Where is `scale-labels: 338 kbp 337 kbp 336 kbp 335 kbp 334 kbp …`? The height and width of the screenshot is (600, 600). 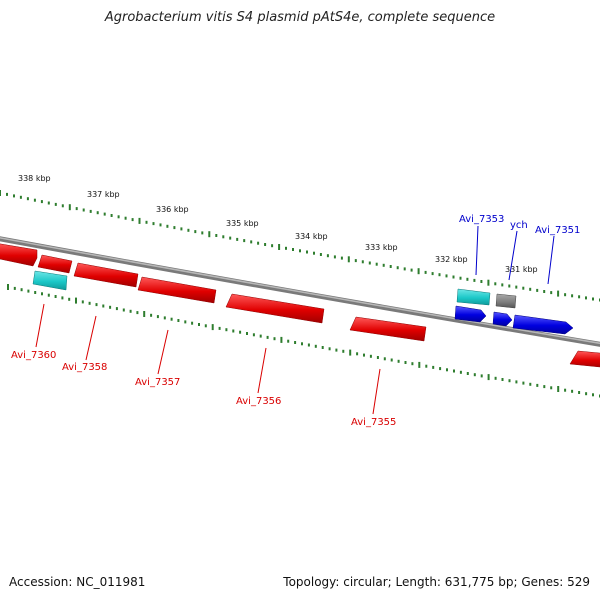
scale-labels: 338 kbp 337 kbp 336 kbp 335 kbp 334 kbp … is located at coordinates (278, 224).